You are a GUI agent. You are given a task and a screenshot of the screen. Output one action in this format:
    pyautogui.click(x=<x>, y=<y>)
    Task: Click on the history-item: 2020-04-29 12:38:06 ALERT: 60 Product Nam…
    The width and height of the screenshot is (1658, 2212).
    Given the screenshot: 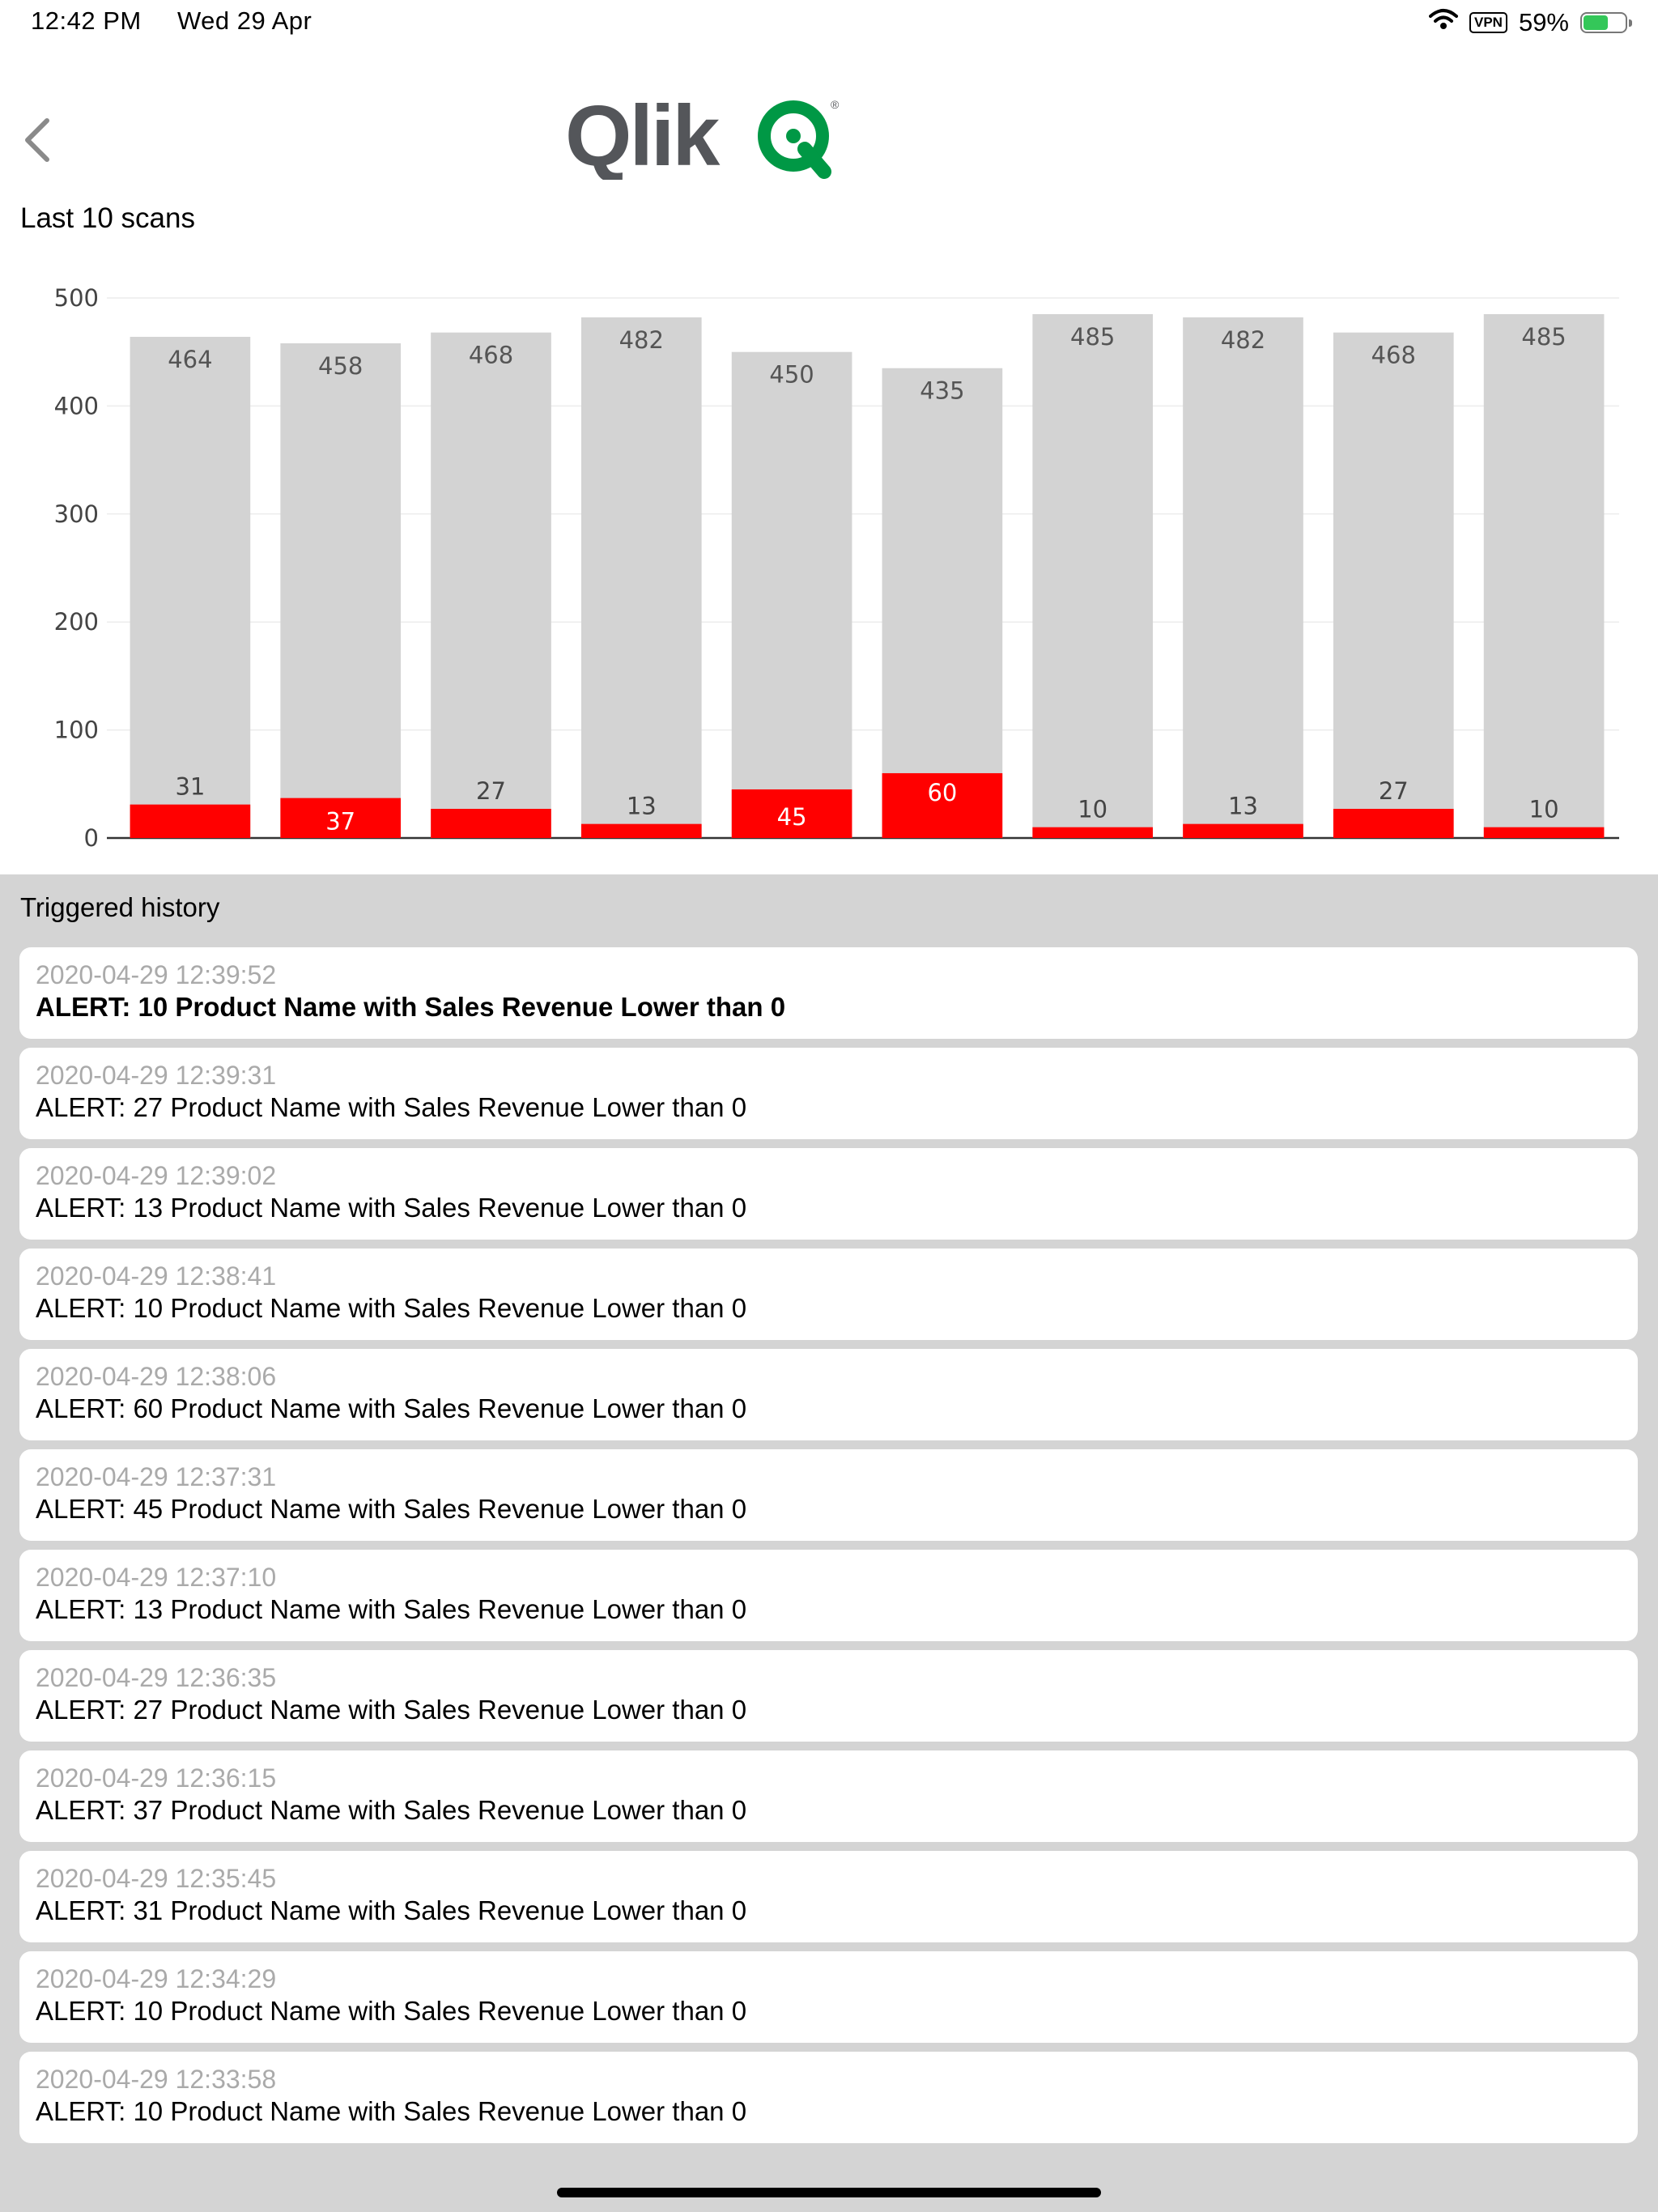 What is the action you would take?
    pyautogui.click(x=828, y=1395)
    